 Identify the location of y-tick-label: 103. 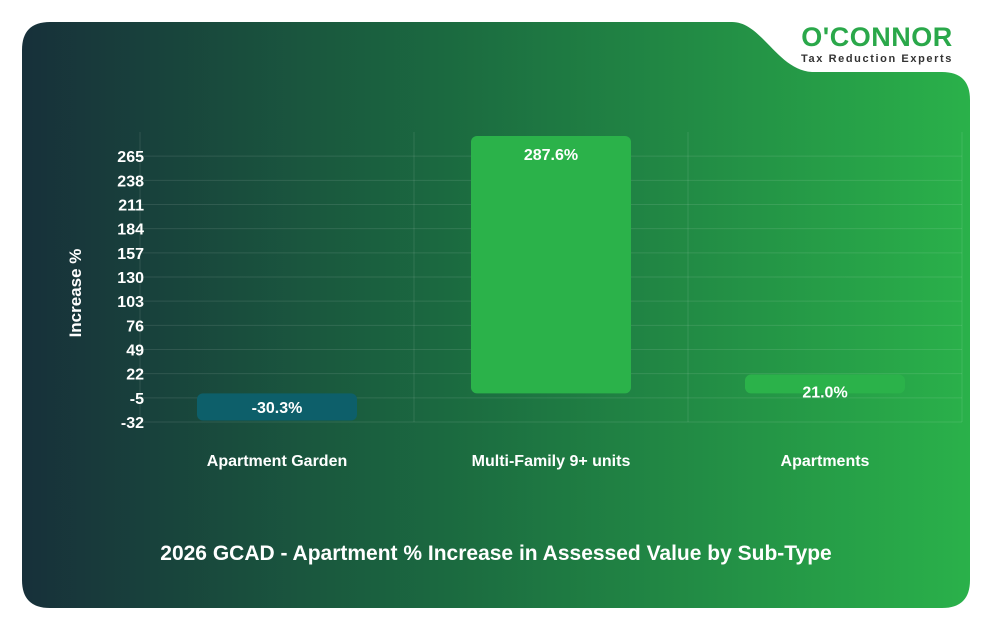
(130, 302).